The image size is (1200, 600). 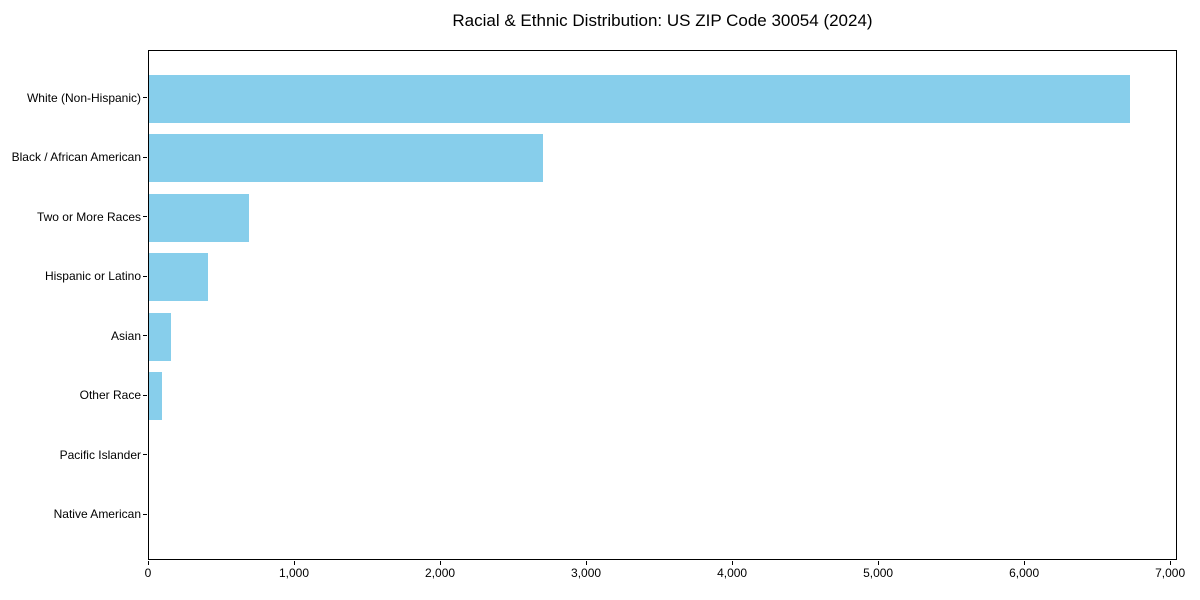 I want to click on y-axis-label-hispanic-or-latino: Hispanic or Latino, so click(x=92, y=276).